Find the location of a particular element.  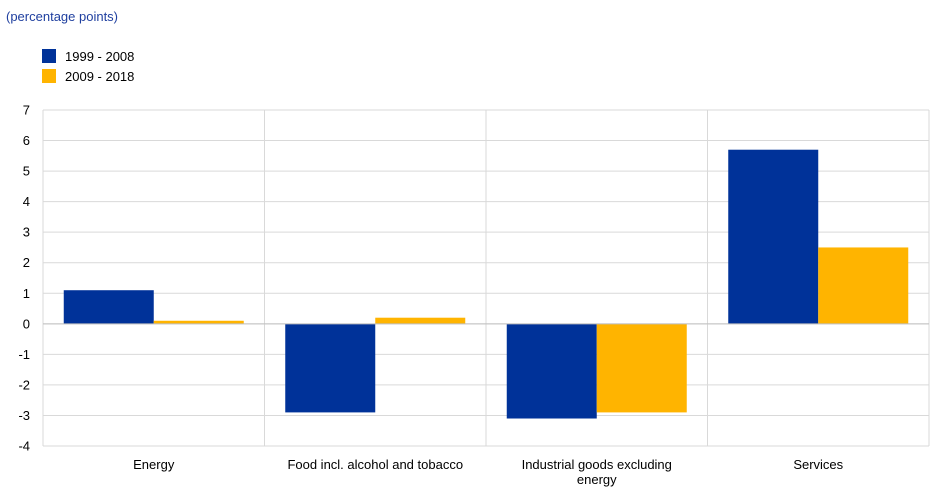

y-tick-label: -3 is located at coordinates (24, 415).